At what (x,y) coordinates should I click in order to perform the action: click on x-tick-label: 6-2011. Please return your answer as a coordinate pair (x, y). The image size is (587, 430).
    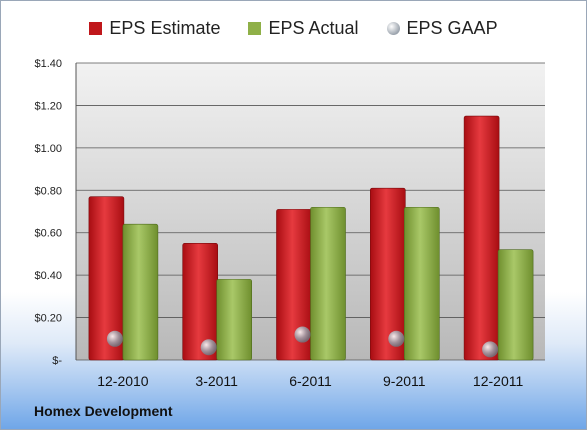
    Looking at the image, I should click on (310, 381).